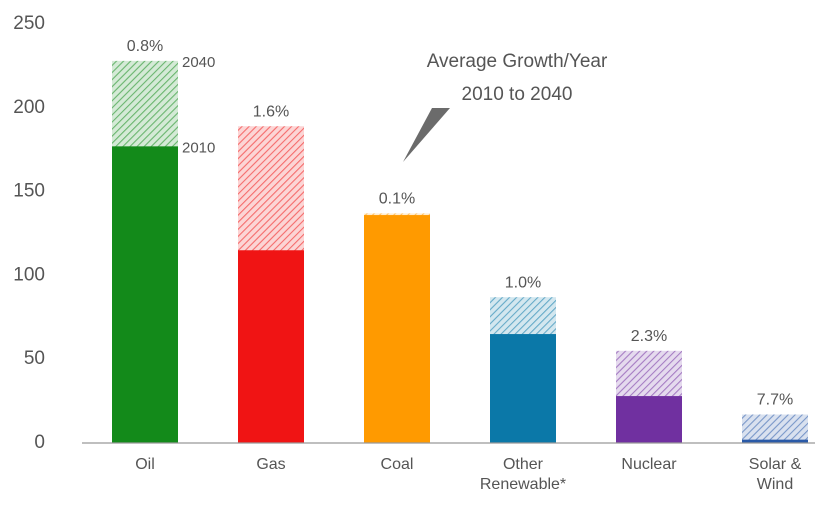  Describe the element at coordinates (397, 464) in the screenshot. I see `x-tick-label: Coal` at that location.